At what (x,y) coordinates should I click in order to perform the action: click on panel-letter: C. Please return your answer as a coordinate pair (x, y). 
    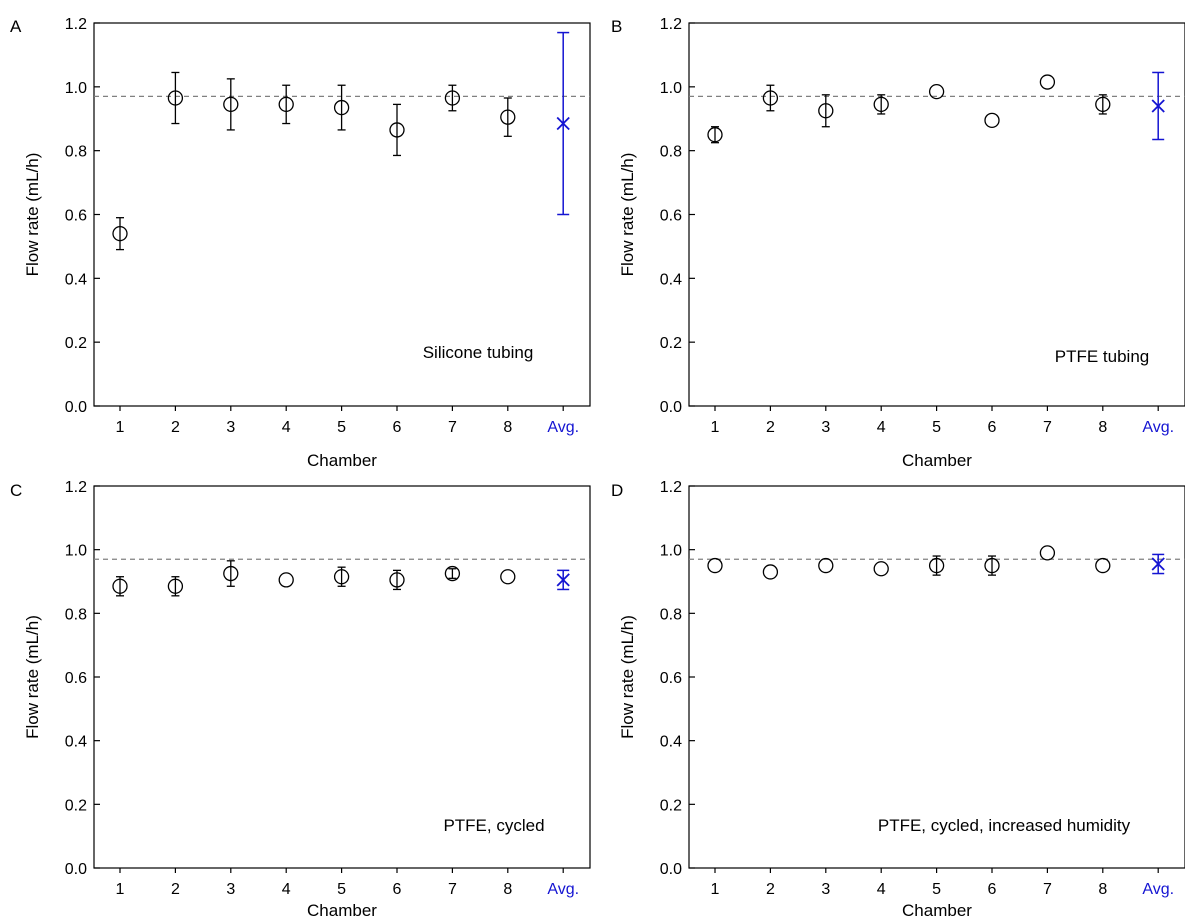
    Looking at the image, I should click on (16, 490).